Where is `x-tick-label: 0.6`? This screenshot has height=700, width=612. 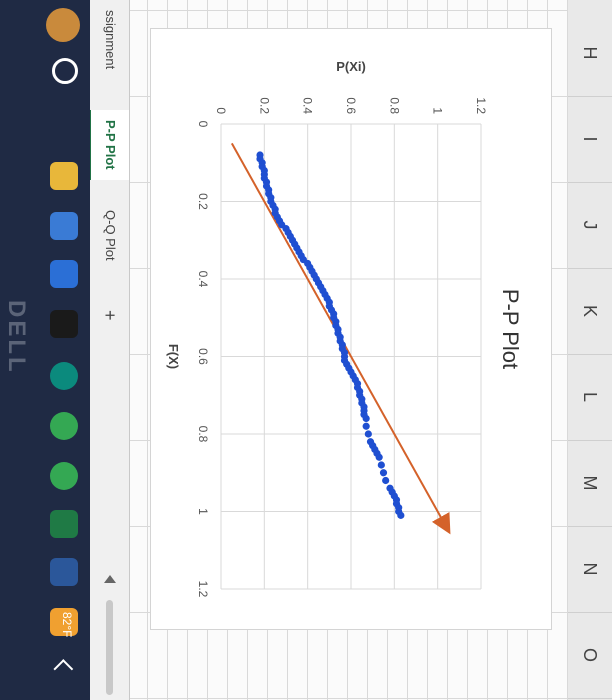
x-tick-label: 0.6 is located at coordinates (203, 356).